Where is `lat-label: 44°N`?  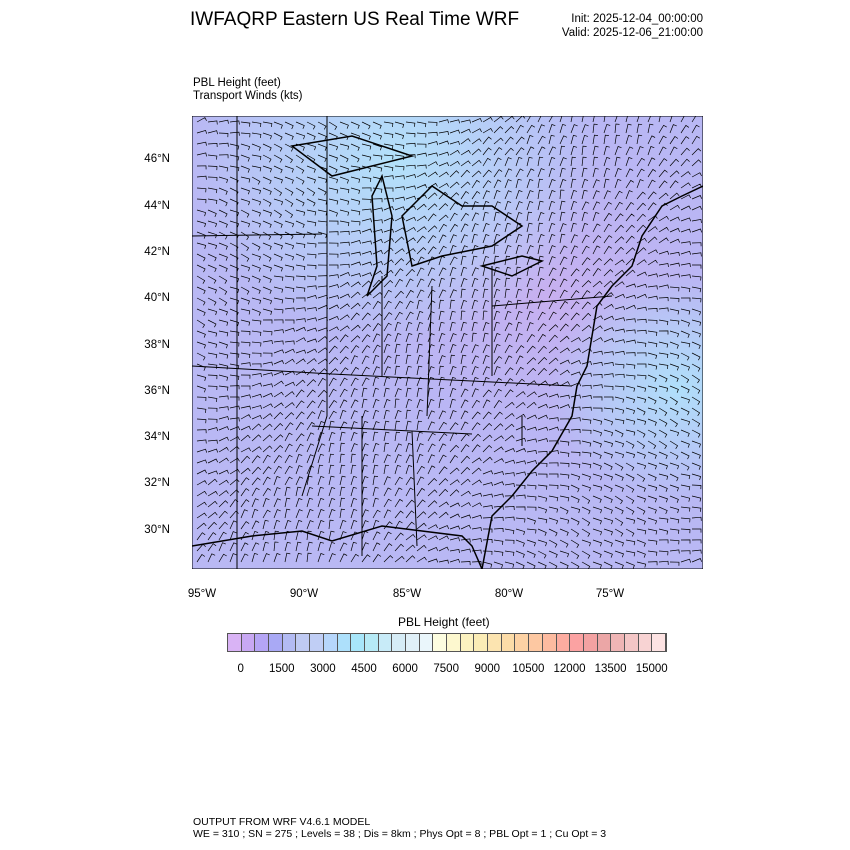
lat-label: 44°N is located at coordinates (157, 206).